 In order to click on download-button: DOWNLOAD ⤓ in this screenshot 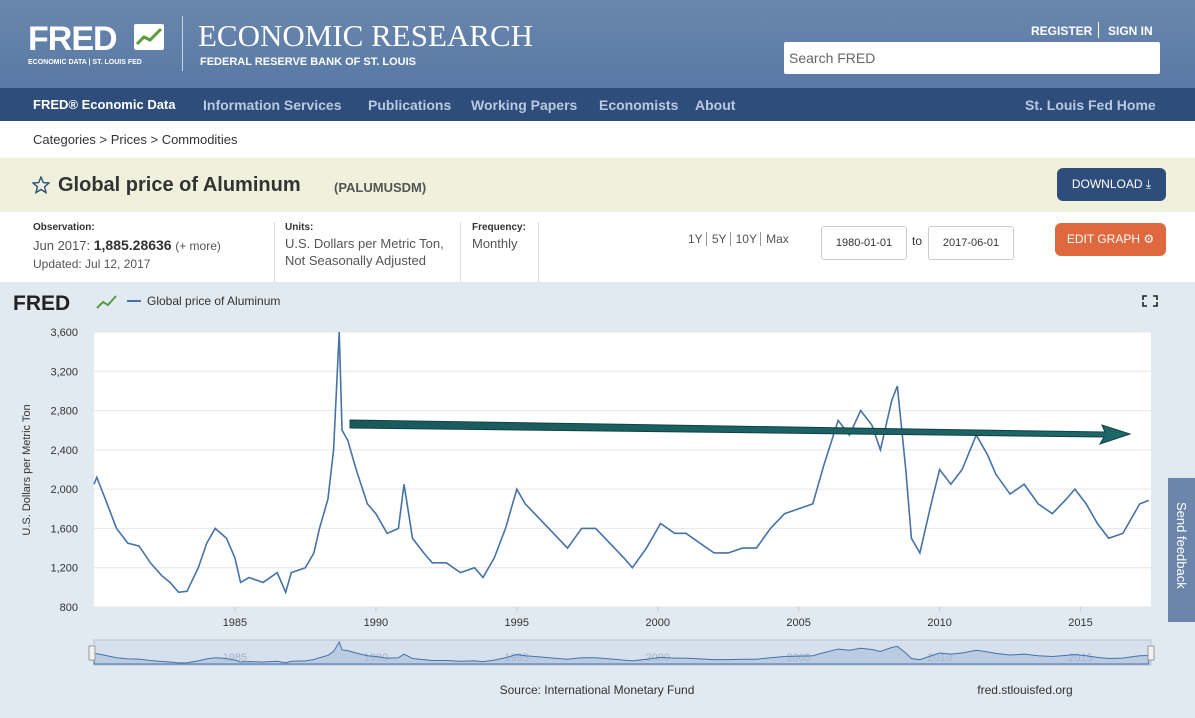, I will do `click(1111, 184)`.